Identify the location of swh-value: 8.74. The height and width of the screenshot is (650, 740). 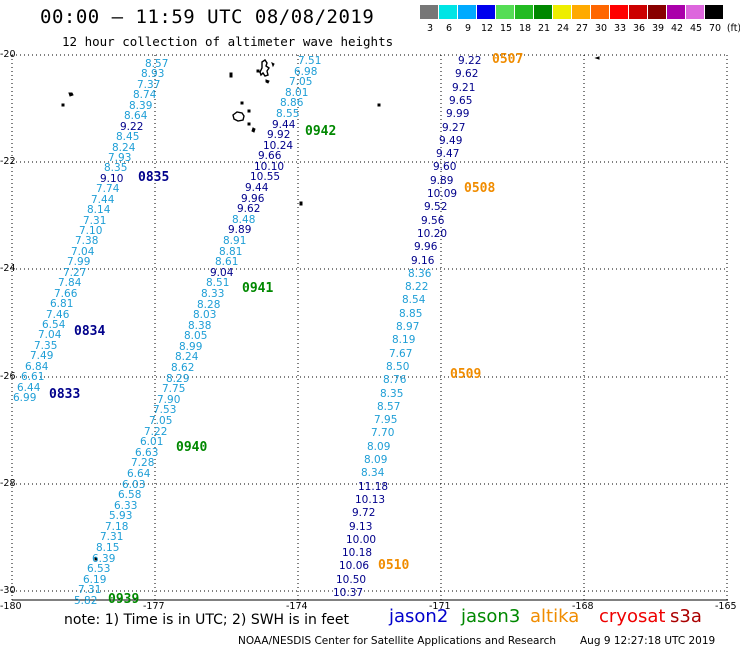
(145, 95).